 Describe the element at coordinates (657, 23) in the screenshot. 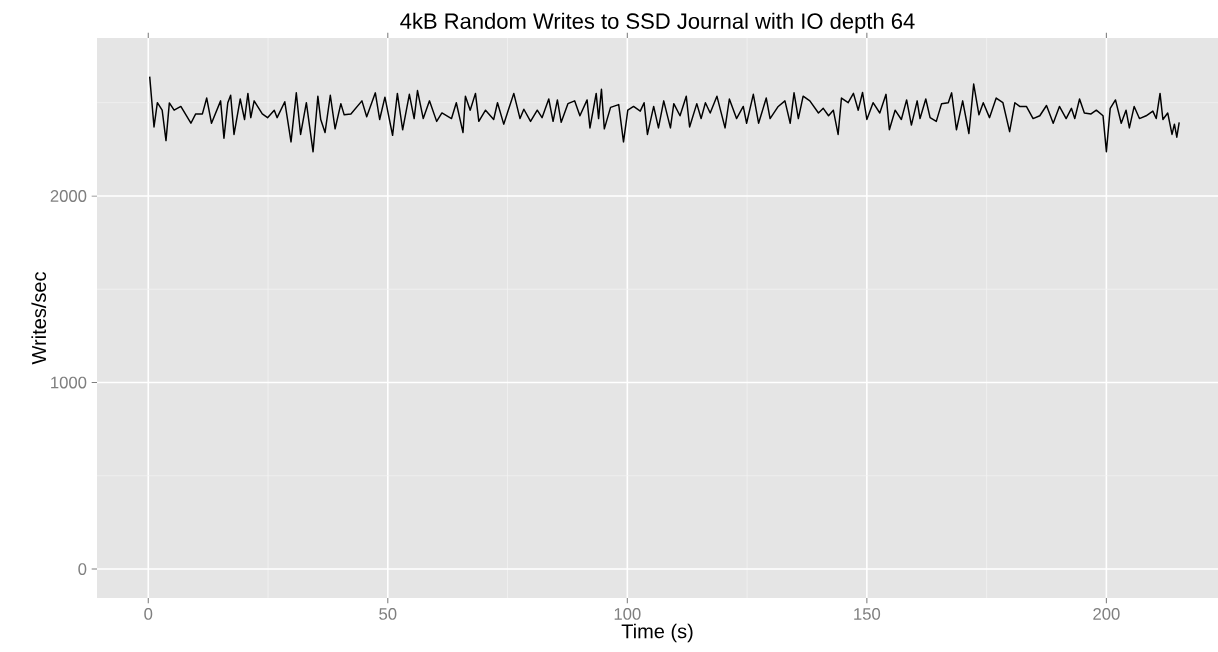

I see `chart-title: 4kB Random Writes to SSD Journal with IO depth 64` at that location.